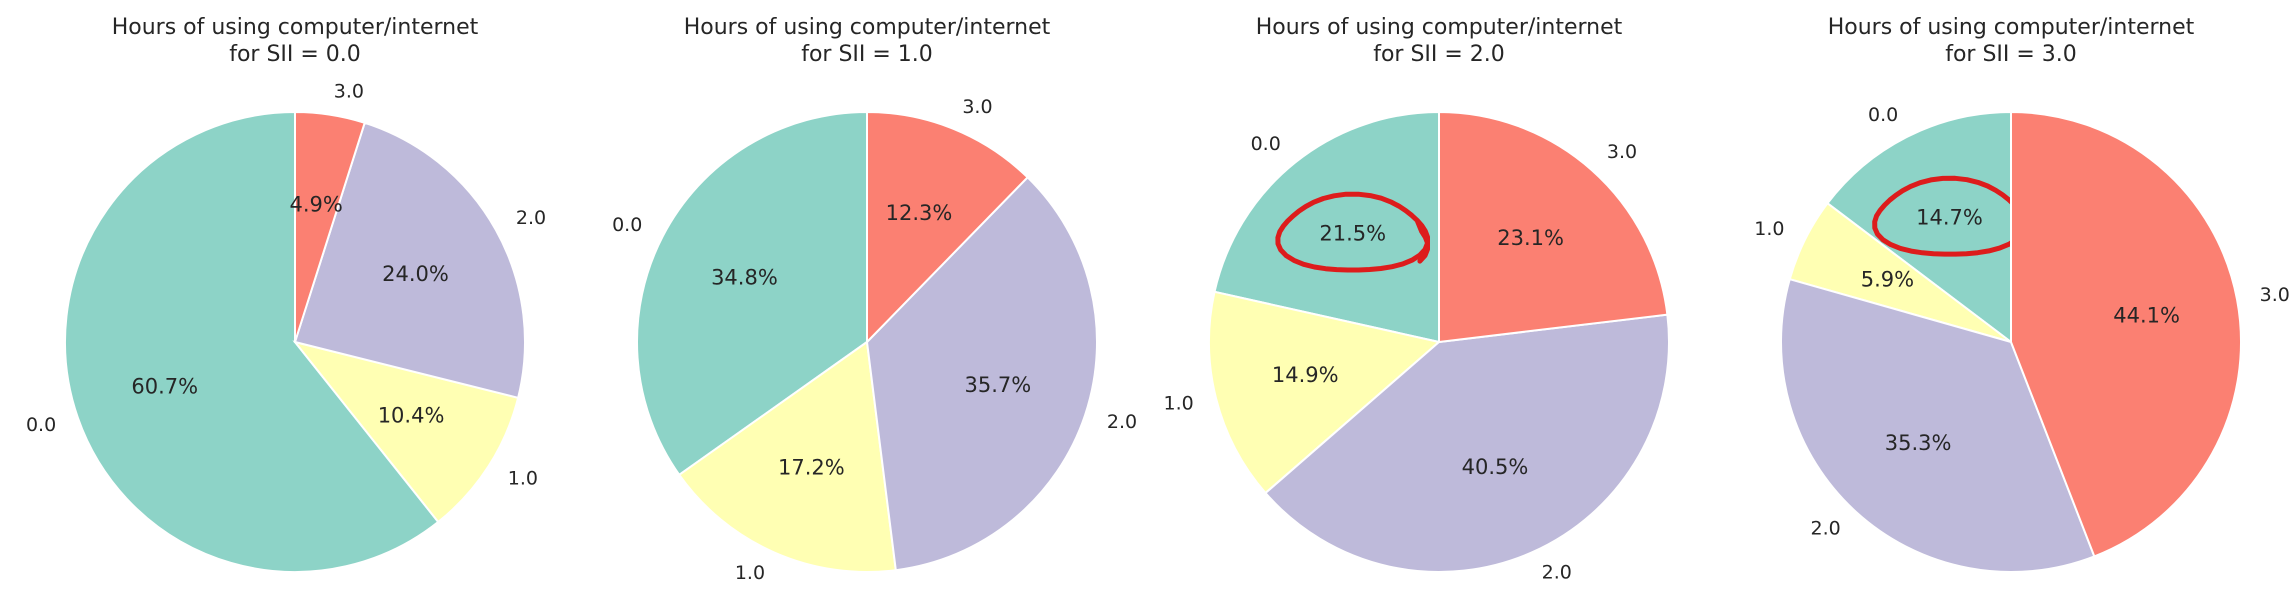  I want to click on slice-percent-label: 14.7%, so click(1949, 217).